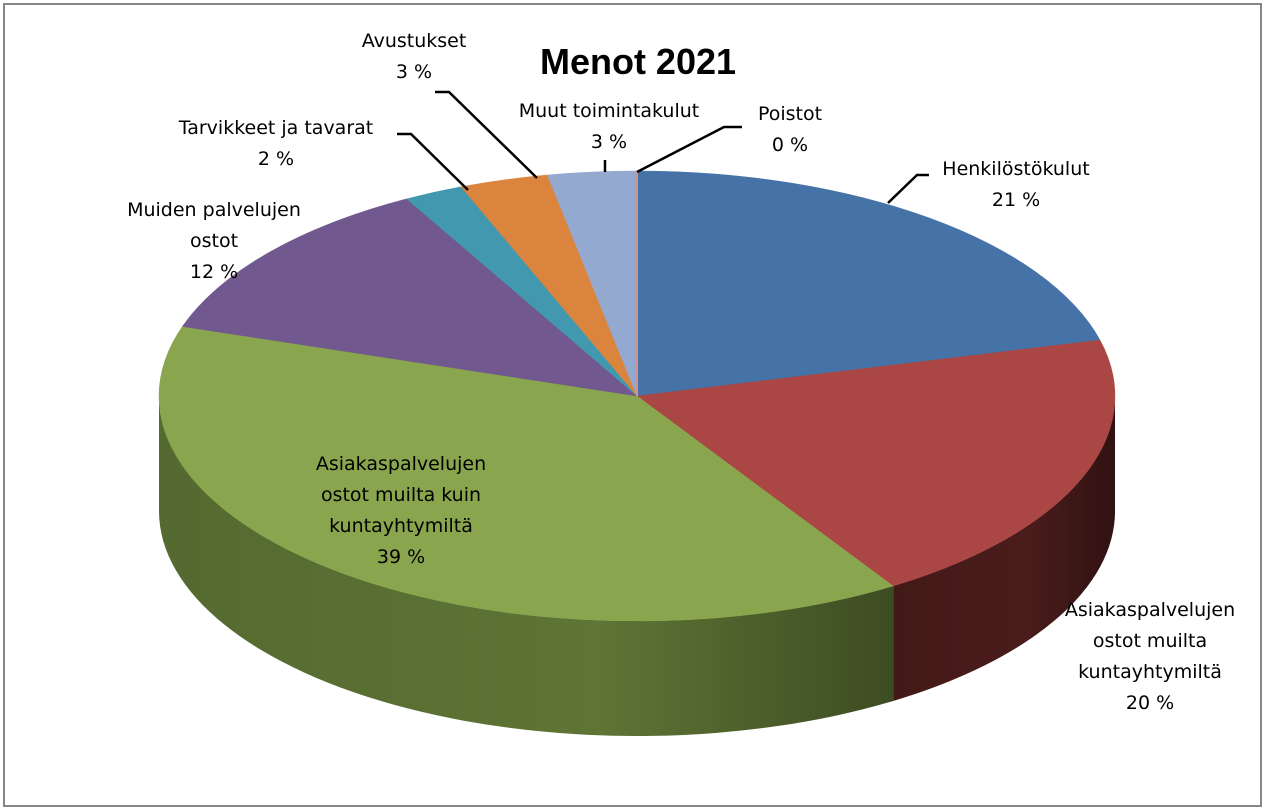 This screenshot has height=811, width=1268. What do you see at coordinates (414, 41) in the screenshot?
I see `slice-name-label: Avustukset` at bounding box center [414, 41].